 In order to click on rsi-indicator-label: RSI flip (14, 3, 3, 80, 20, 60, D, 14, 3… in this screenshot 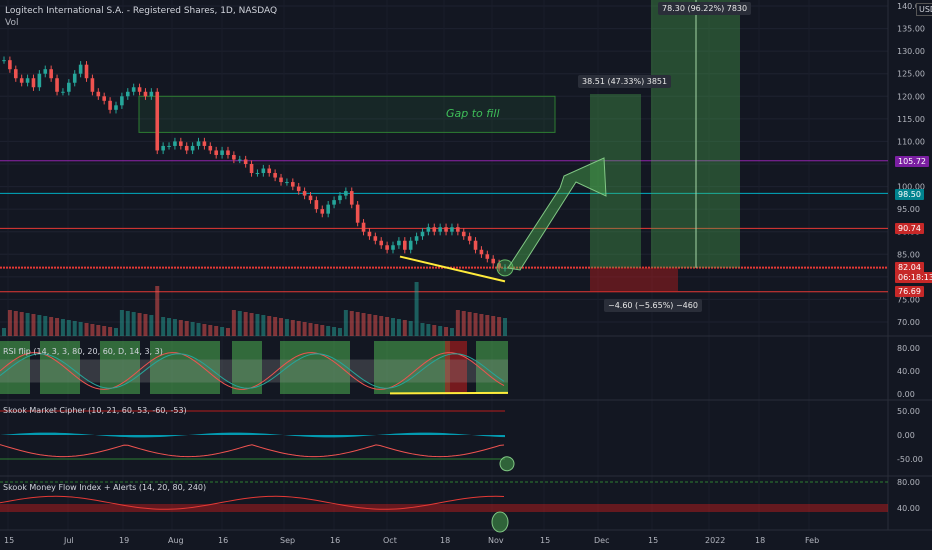, I will do `click(83, 351)`.